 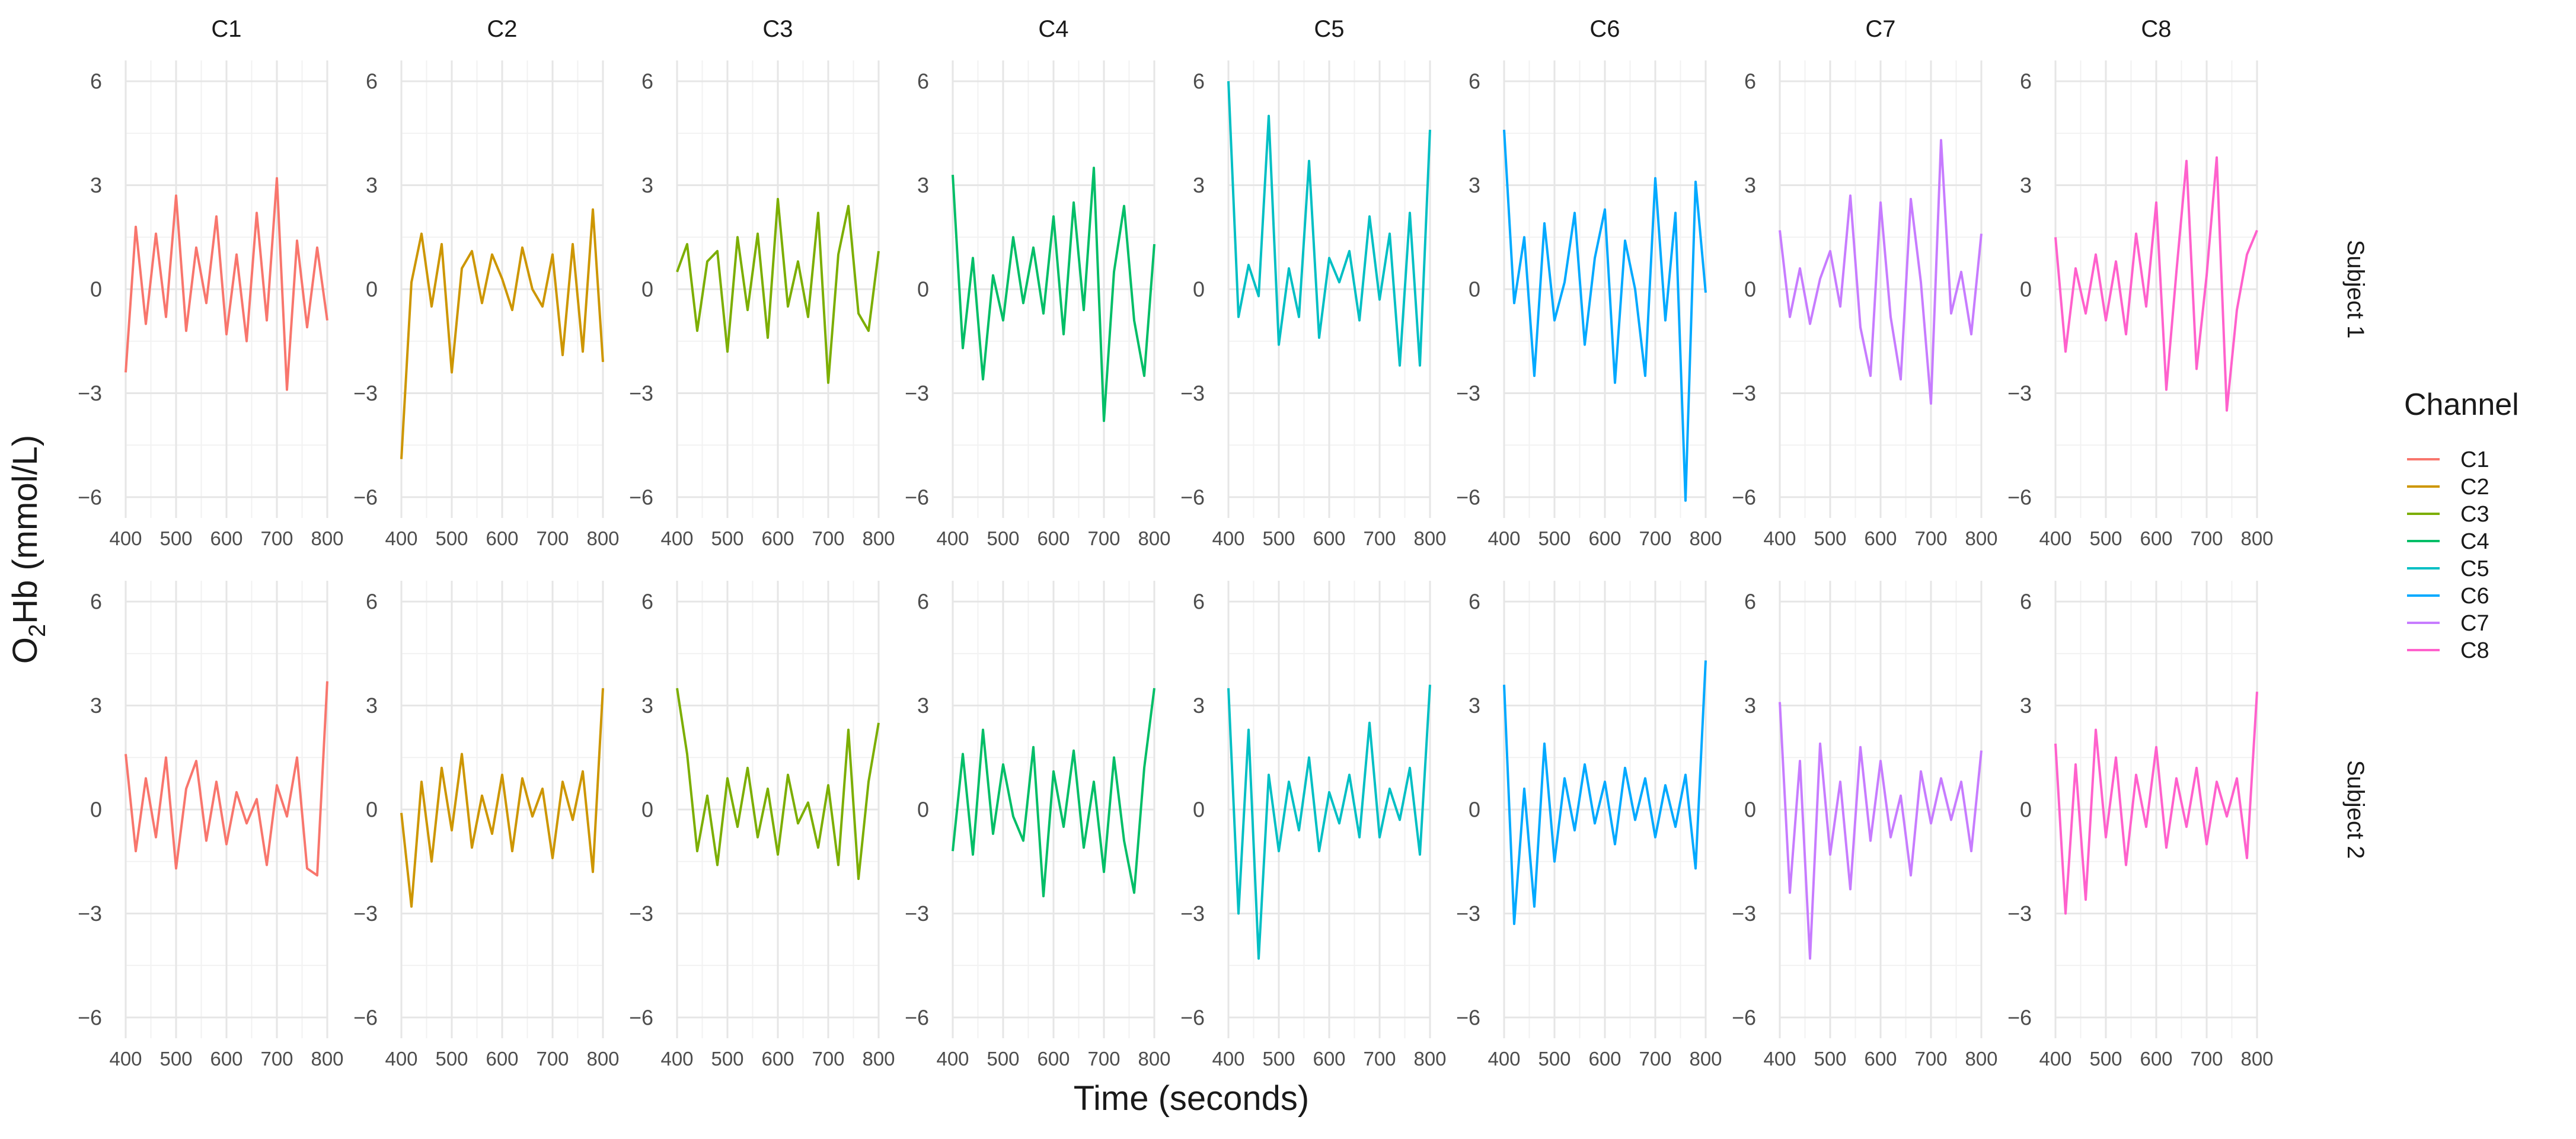 I want to click on panel-subject-2-c8: −6 −3 0 3 6 400 500 600 700 800, so click(x=2140, y=825).